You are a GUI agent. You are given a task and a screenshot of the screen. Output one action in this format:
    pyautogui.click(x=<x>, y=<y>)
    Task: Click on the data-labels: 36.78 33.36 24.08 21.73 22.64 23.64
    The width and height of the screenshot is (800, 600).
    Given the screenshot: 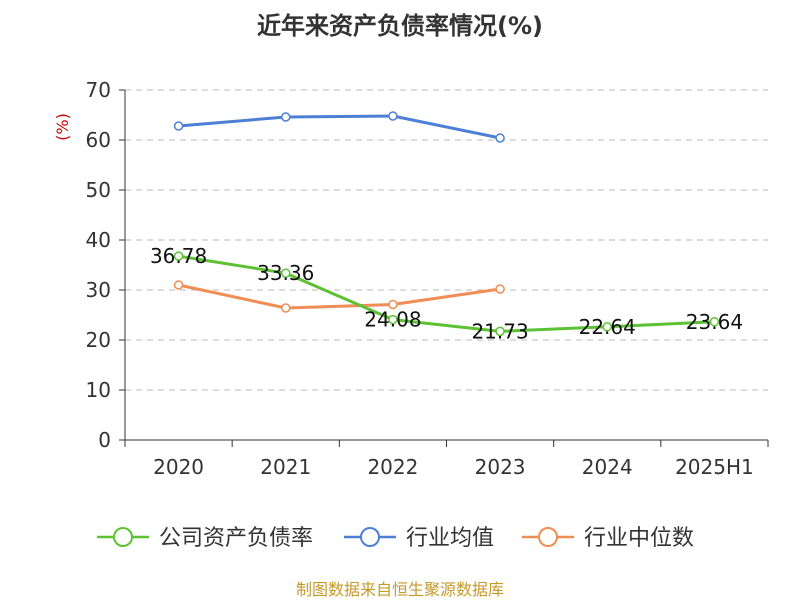 What is the action you would take?
    pyautogui.click(x=446, y=293)
    